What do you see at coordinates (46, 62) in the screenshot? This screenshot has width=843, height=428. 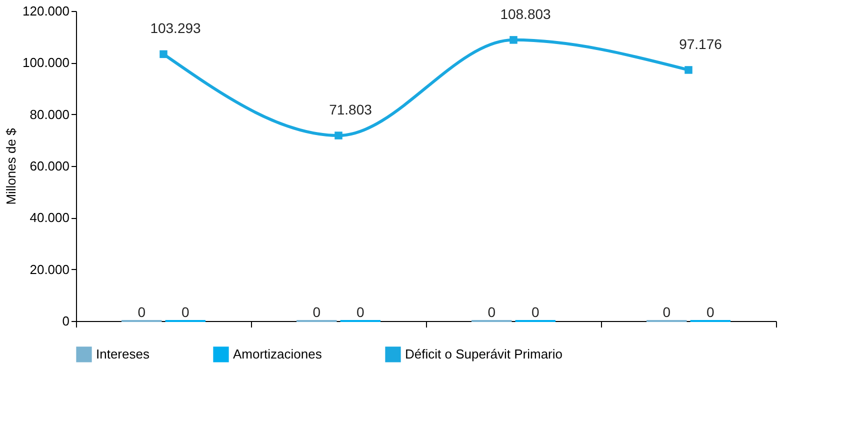 I see `y-tick-label: 100.000` at bounding box center [46, 62].